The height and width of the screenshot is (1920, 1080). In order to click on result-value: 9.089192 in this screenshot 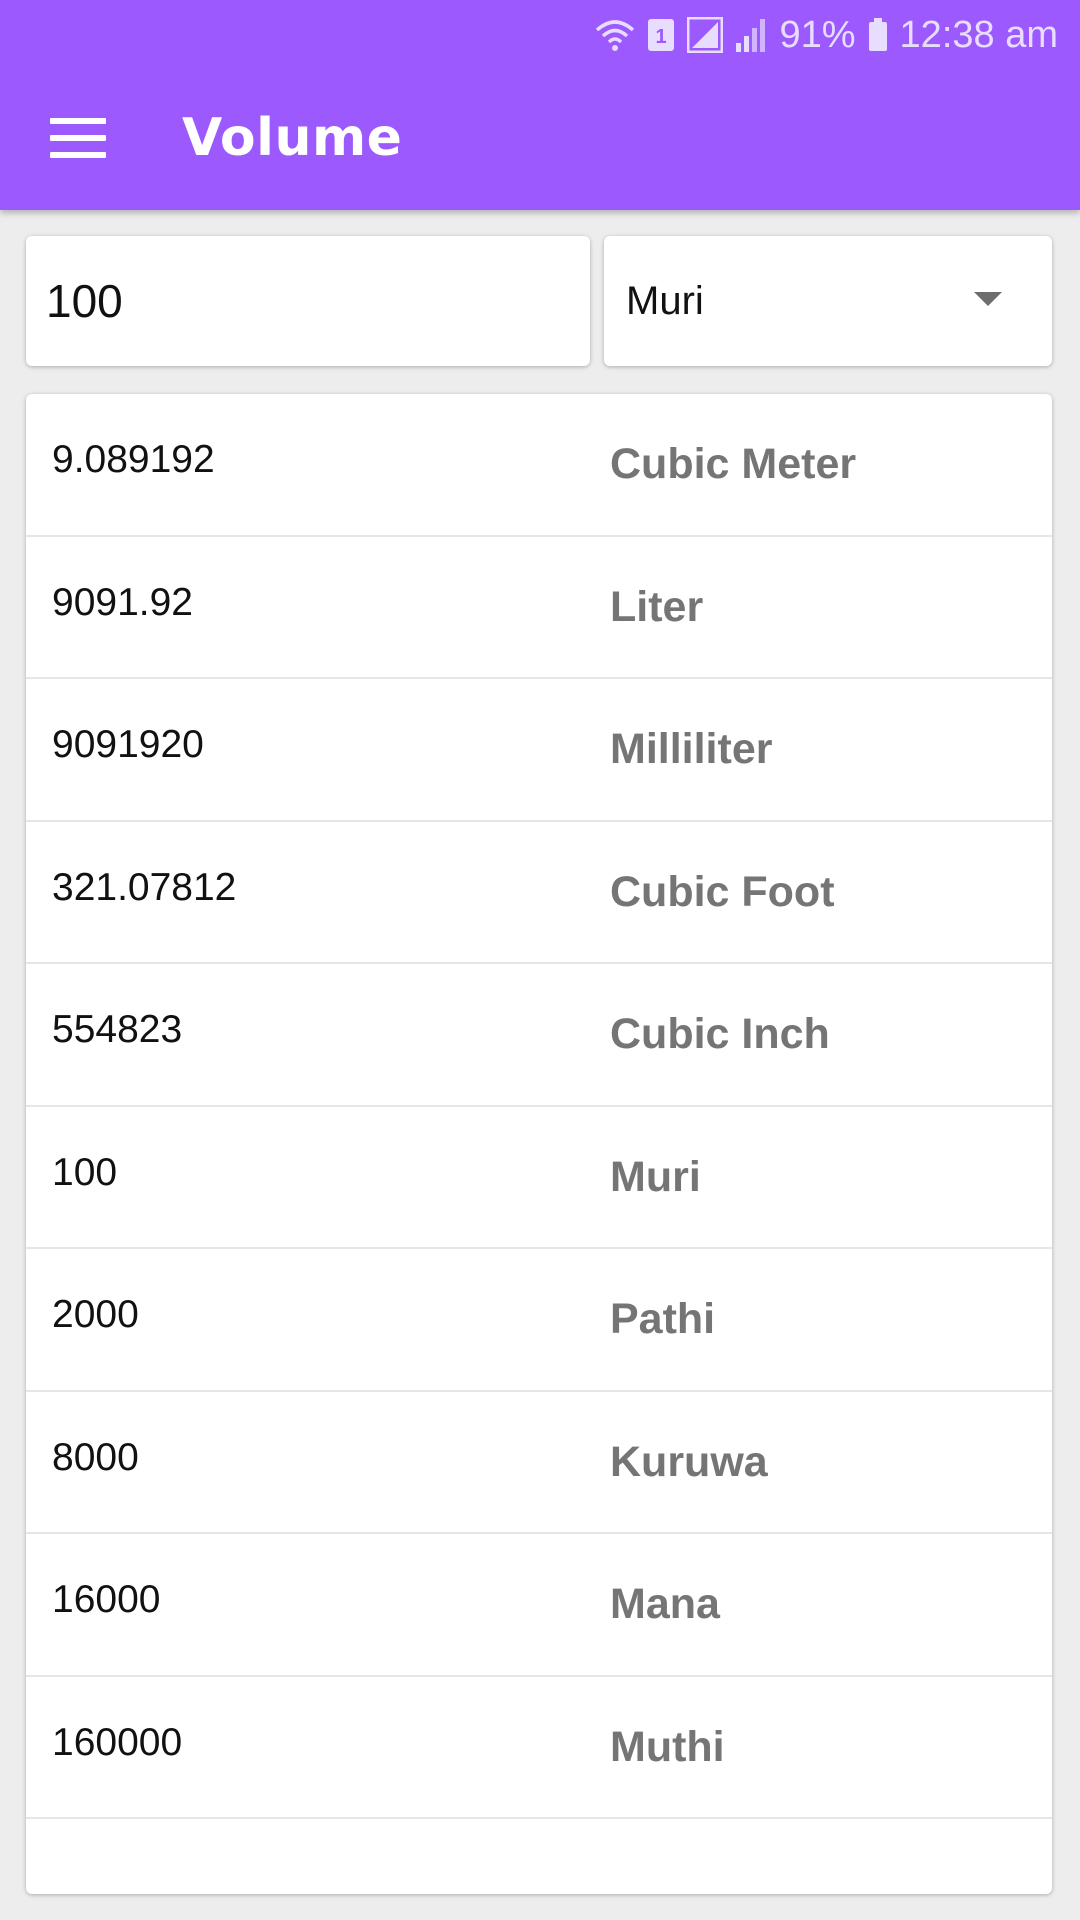, I will do `click(133, 459)`.